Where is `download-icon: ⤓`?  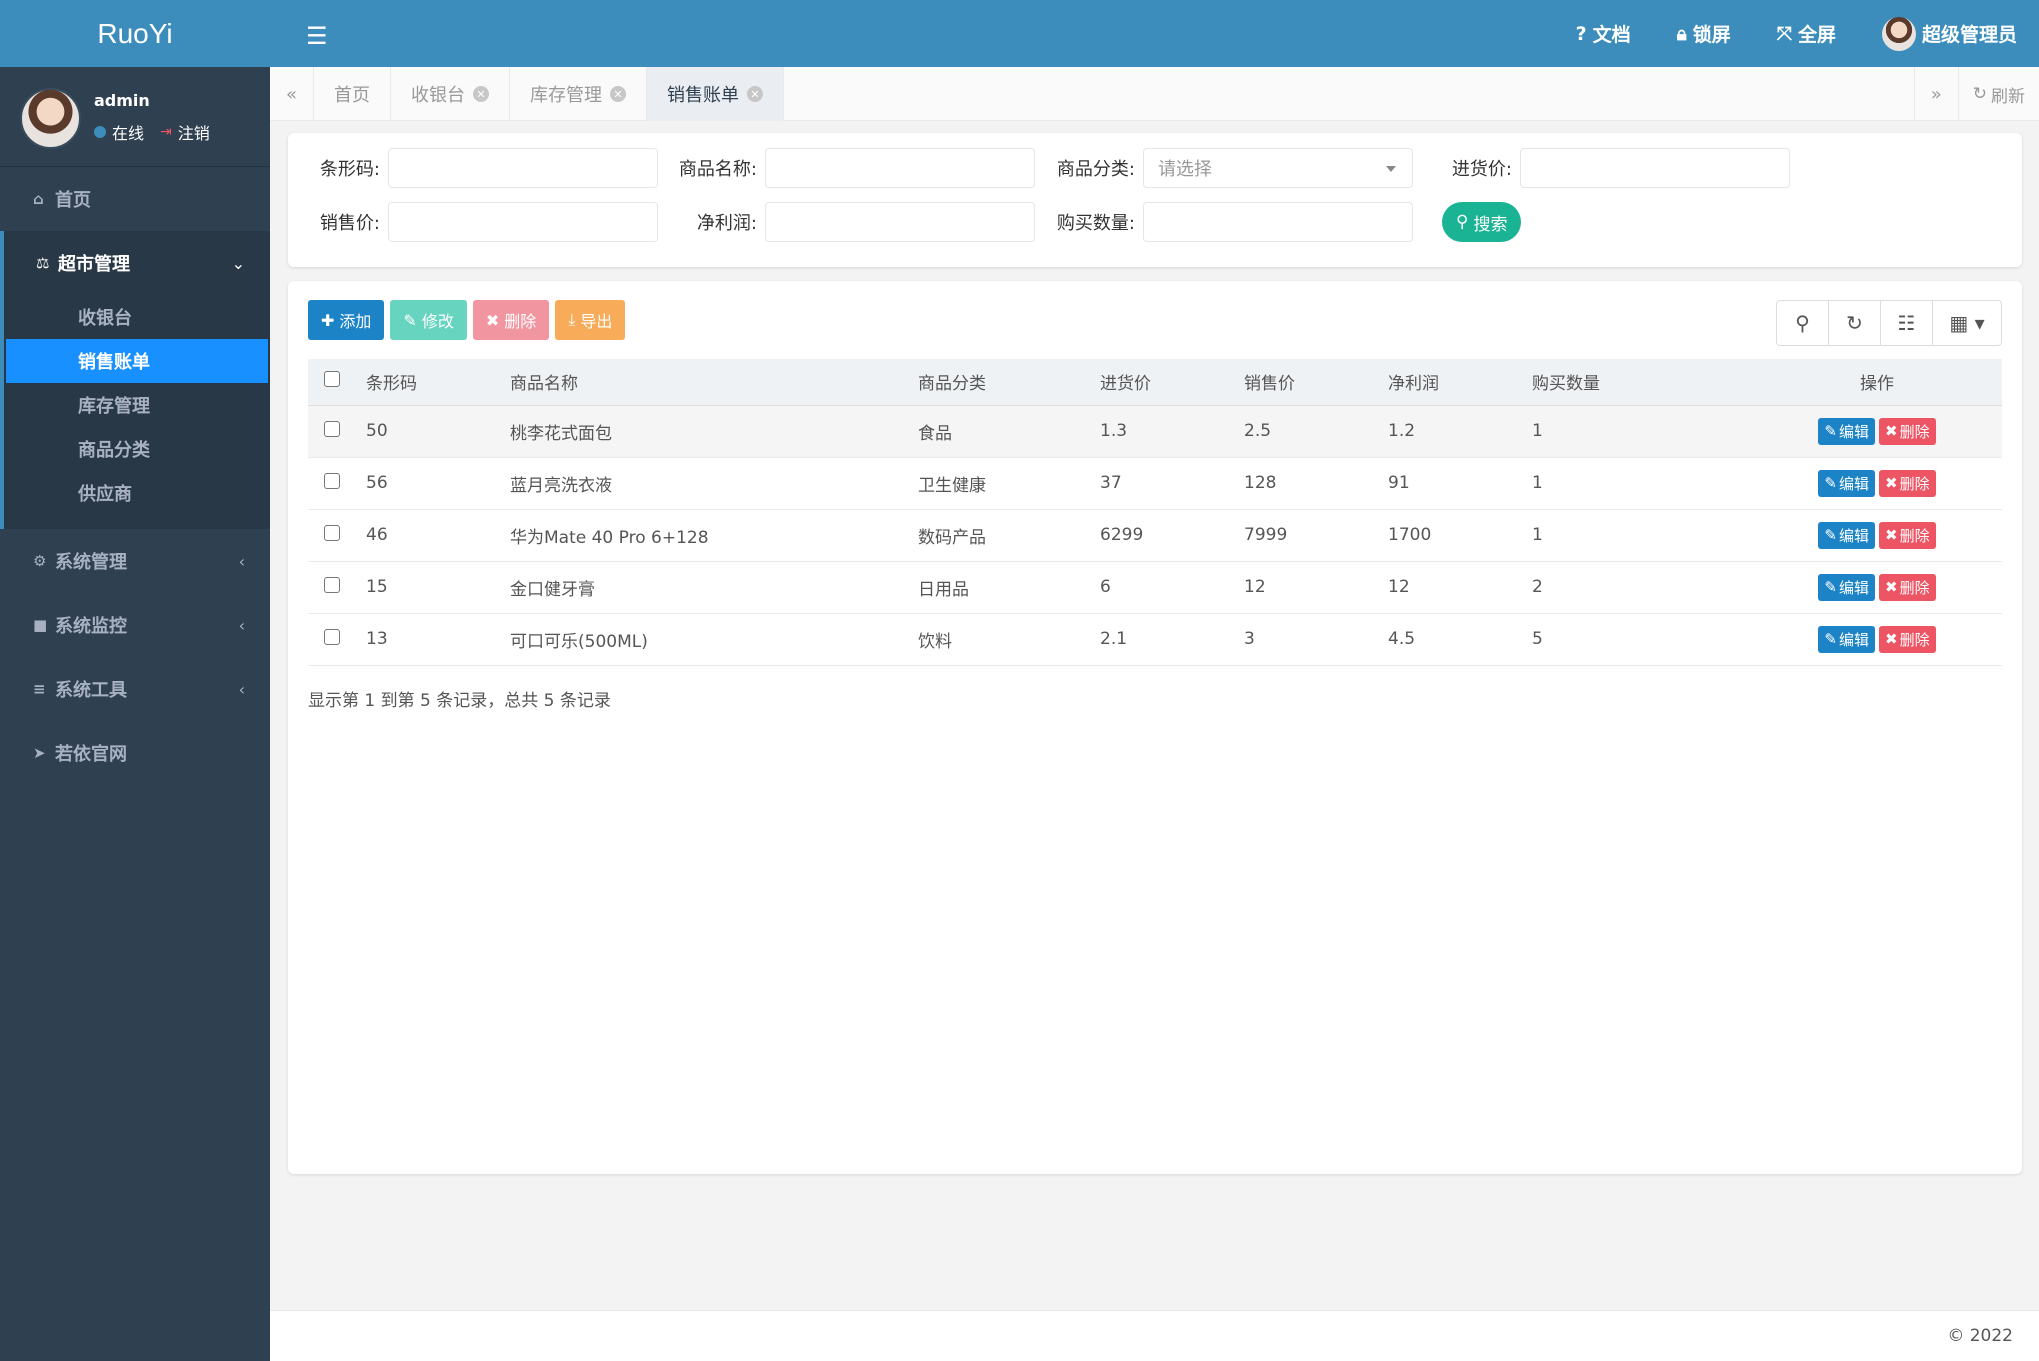 download-icon: ⤓ is located at coordinates (572, 319).